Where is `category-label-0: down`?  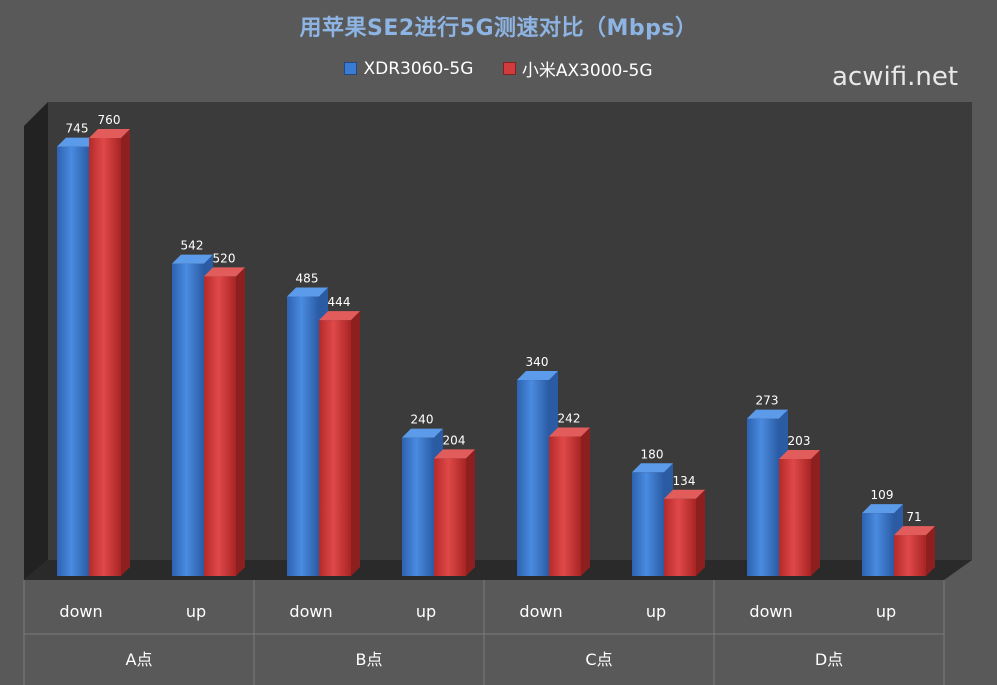 category-label-0: down is located at coordinates (80, 611).